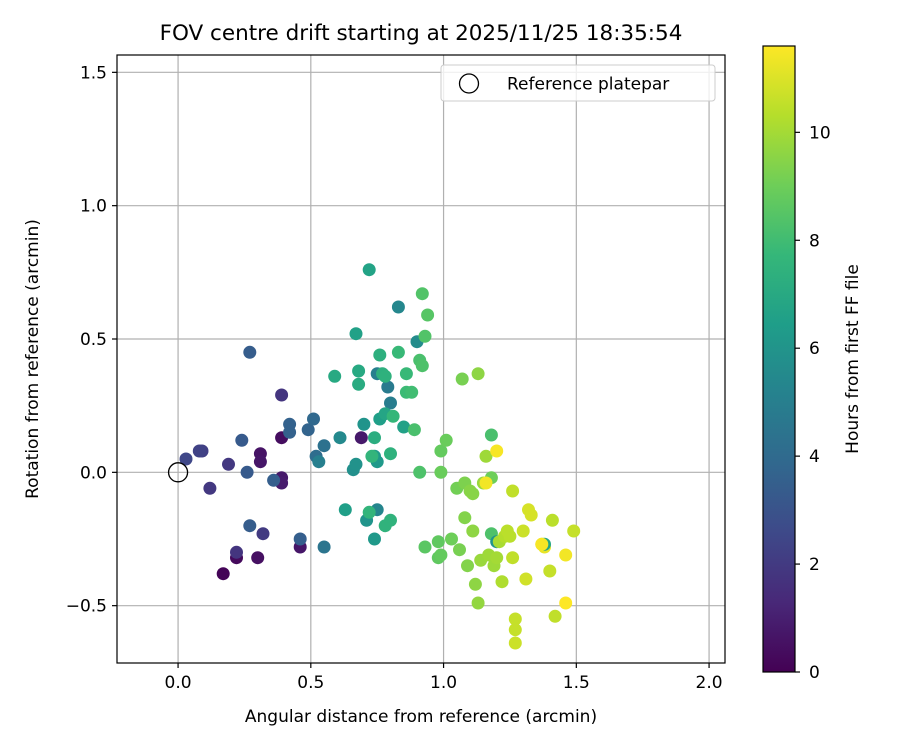 This screenshot has height=750, width=900. Describe the element at coordinates (93, 473) in the screenshot. I see `y-tick-label: 0.0` at that location.